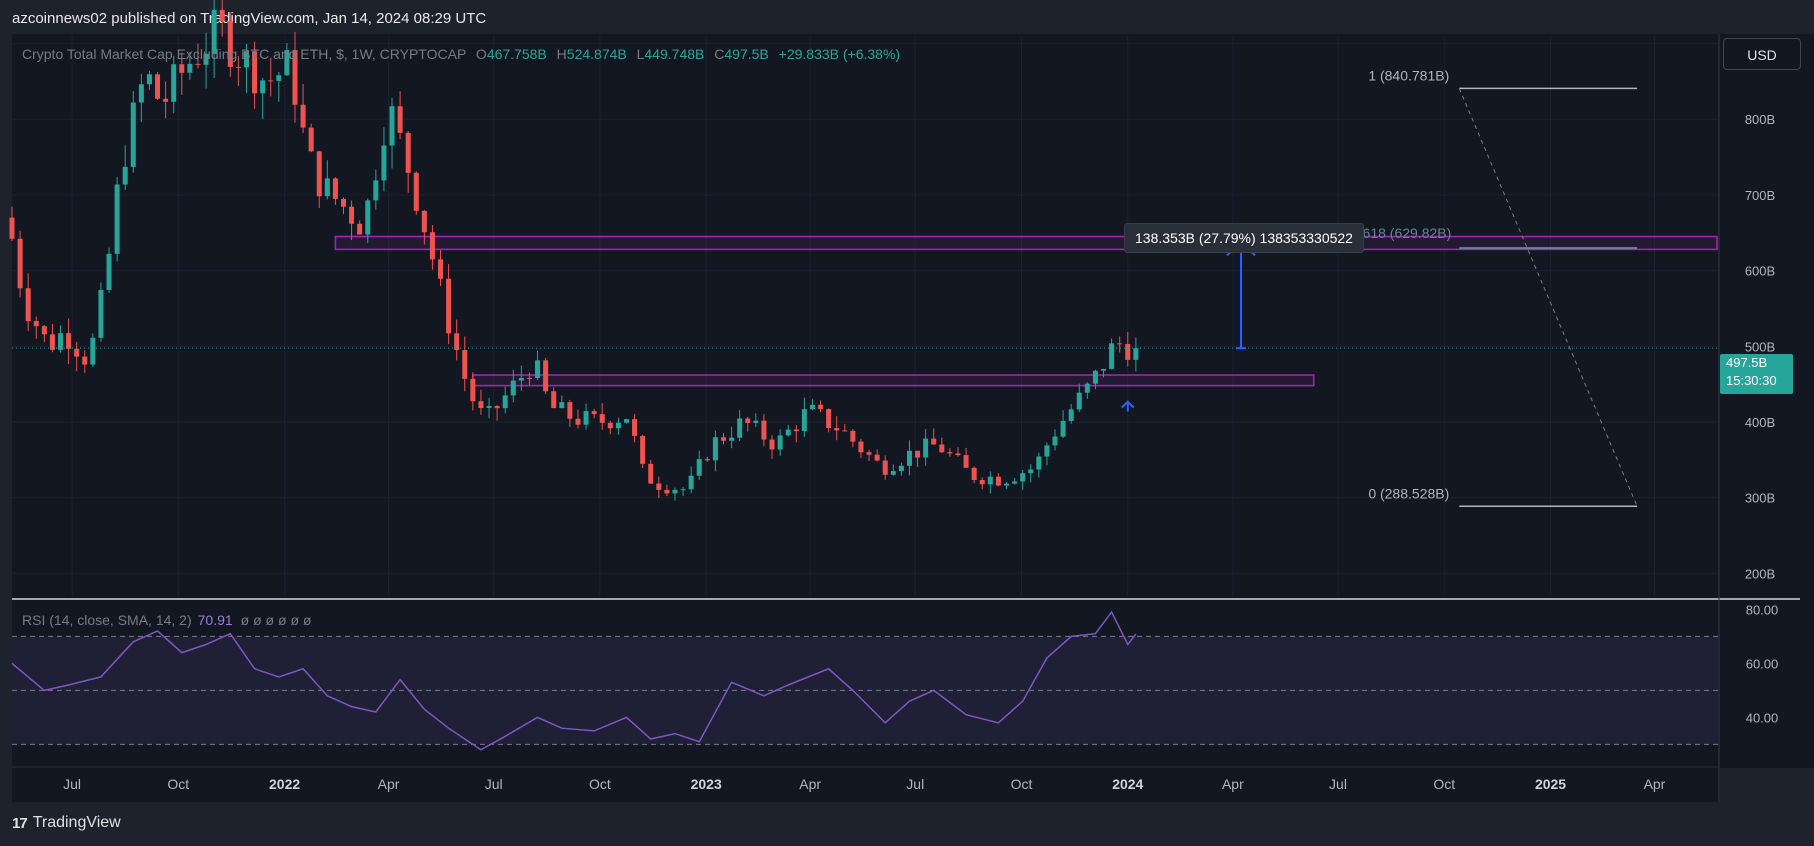 Image resolution: width=1814 pixels, height=846 pixels. What do you see at coordinates (1762, 717) in the screenshot?
I see `rsi-axis-tick: 40.00` at bounding box center [1762, 717].